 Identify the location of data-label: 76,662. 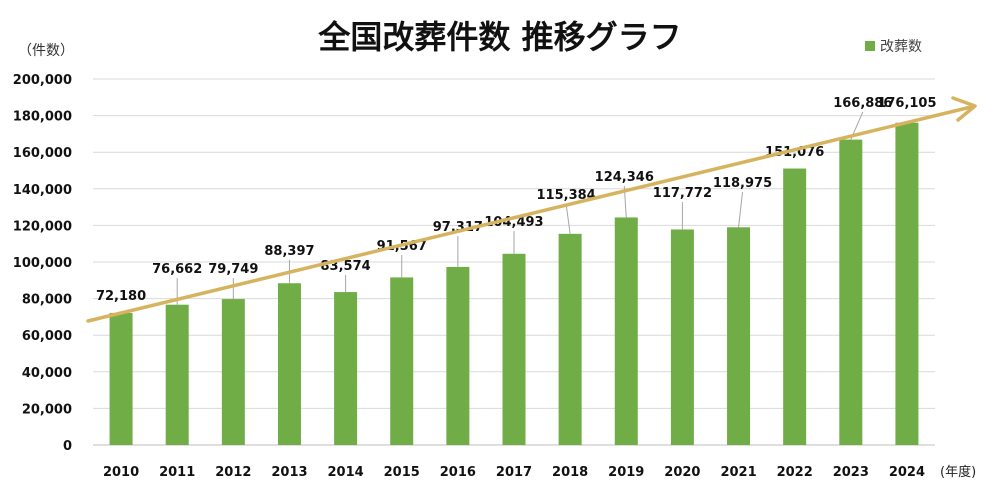
(177, 269).